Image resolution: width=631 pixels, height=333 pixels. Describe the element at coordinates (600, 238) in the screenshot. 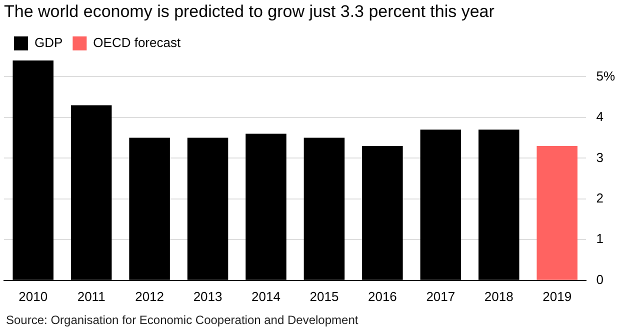

I see `y-tick-label: 1` at that location.